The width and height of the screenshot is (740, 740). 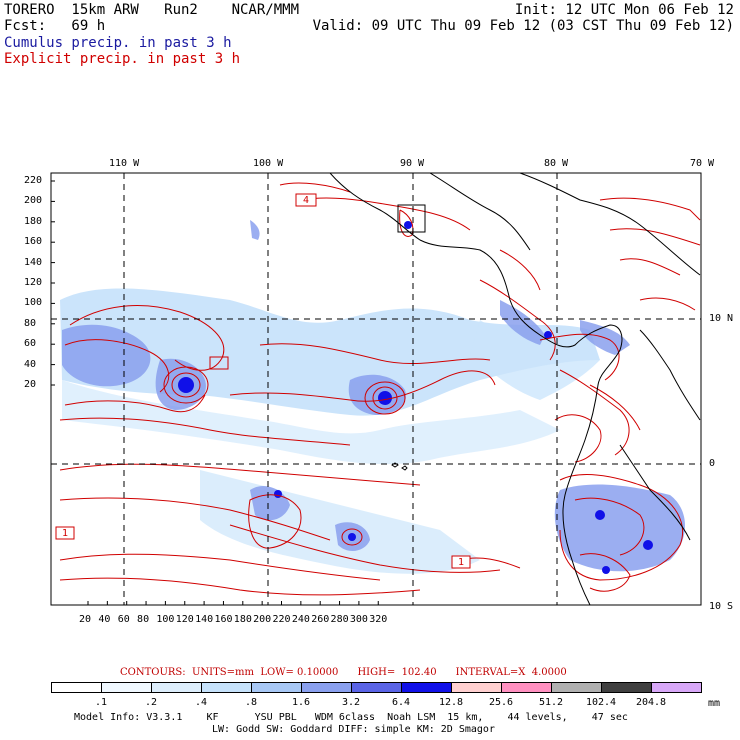 What do you see at coordinates (65, 533) in the screenshot?
I see `contour-label-1a: 1` at bounding box center [65, 533].